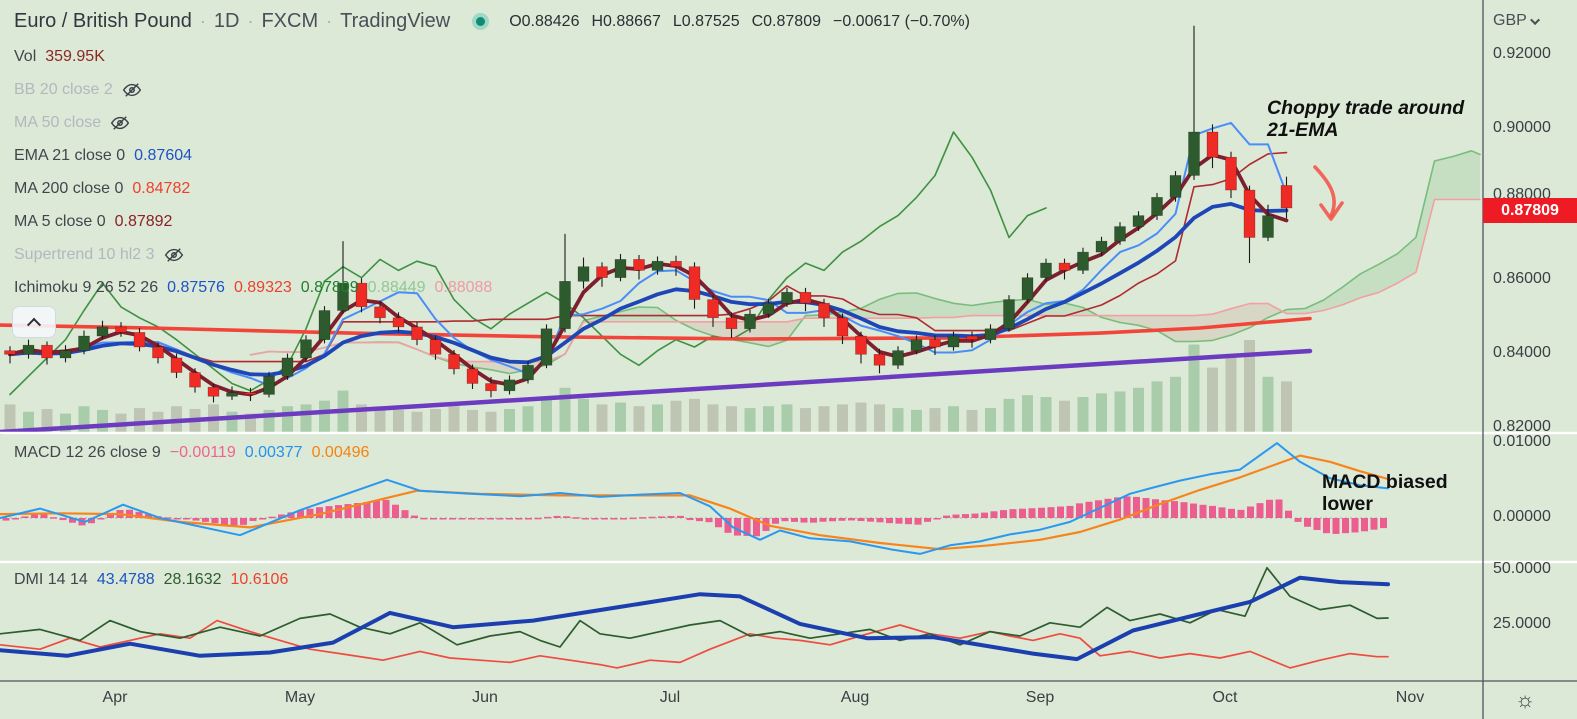 This screenshot has height=719, width=1577. Describe the element at coordinates (262, 287) in the screenshot. I see `ichimoku-kijun-value: 0.89323` at that location.